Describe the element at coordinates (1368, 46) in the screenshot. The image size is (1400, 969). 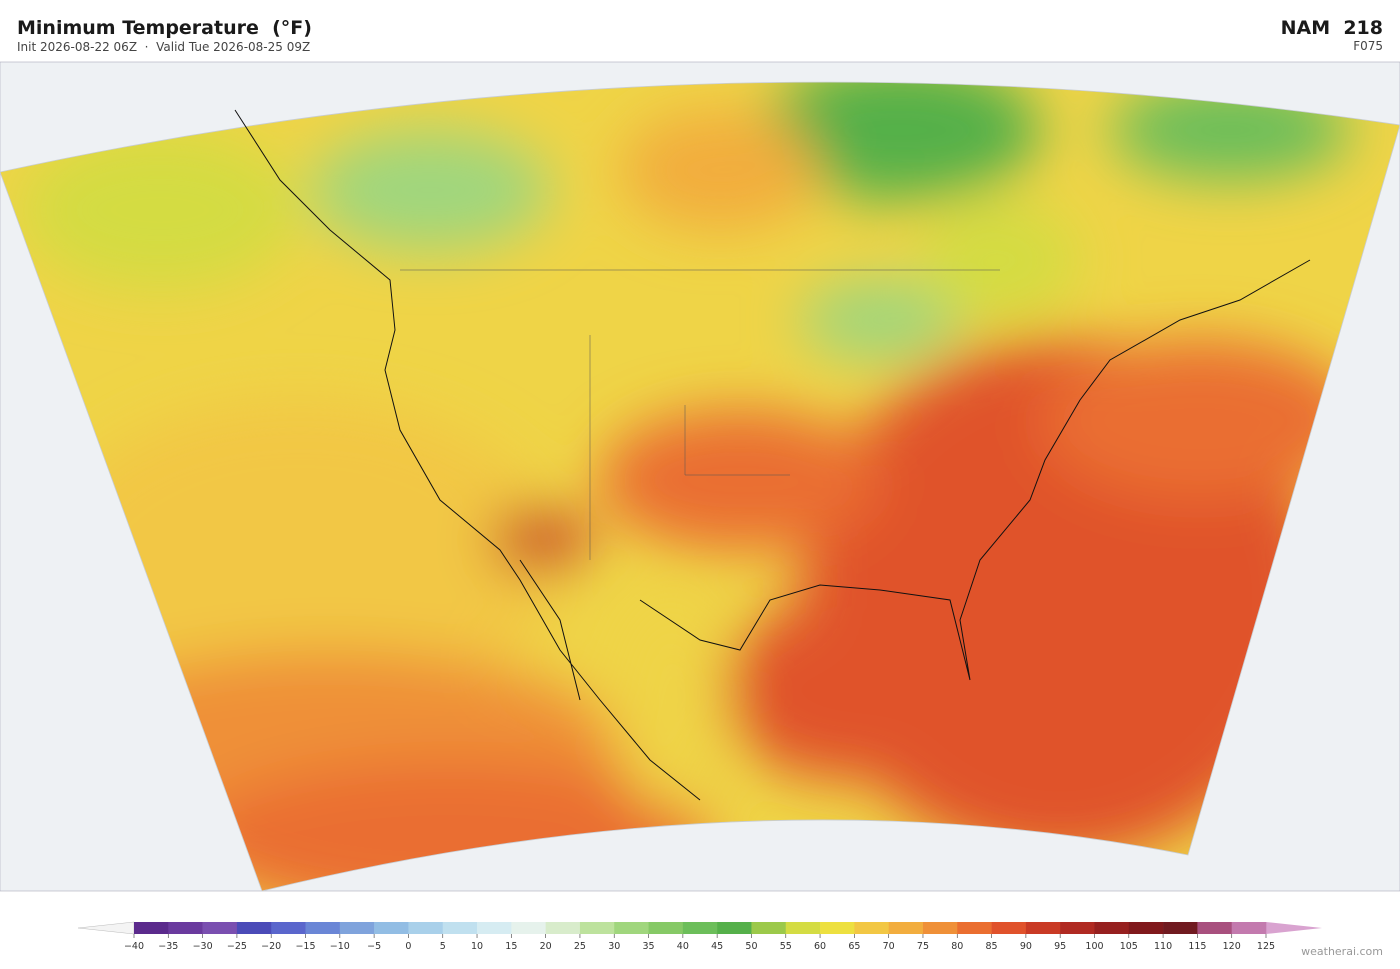
I see `forecast-hour: F075` at that location.